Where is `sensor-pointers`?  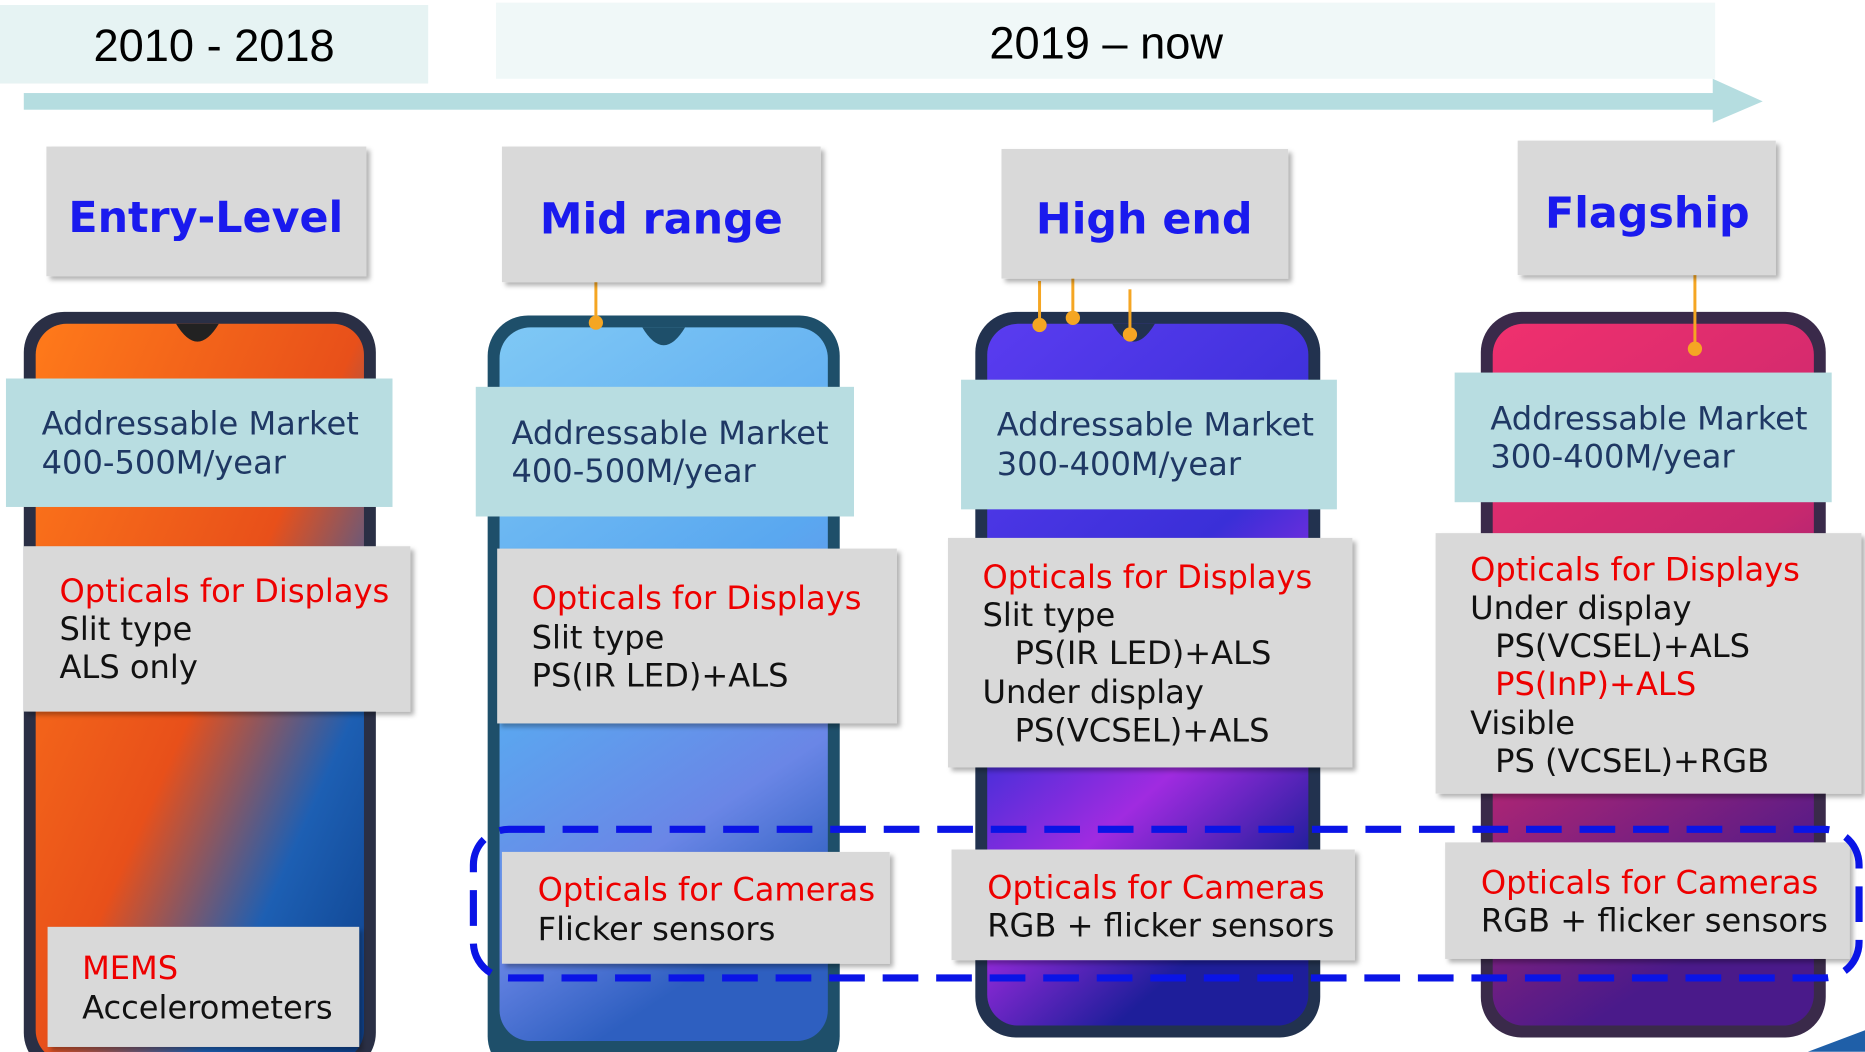 sensor-pointers is located at coordinates (1145, 314).